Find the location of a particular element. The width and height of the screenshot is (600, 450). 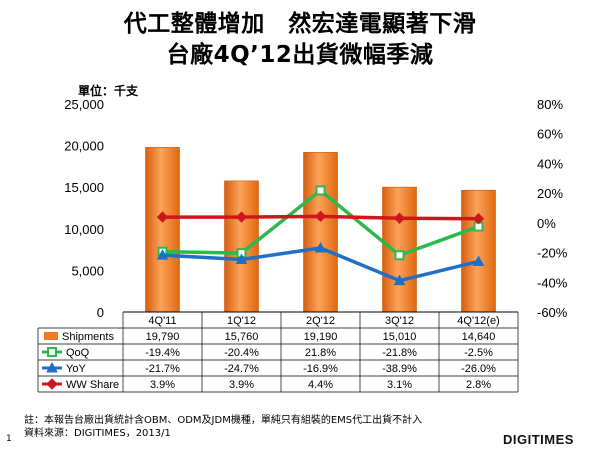

yoy-value-cell: -21.7% is located at coordinates (162, 369).